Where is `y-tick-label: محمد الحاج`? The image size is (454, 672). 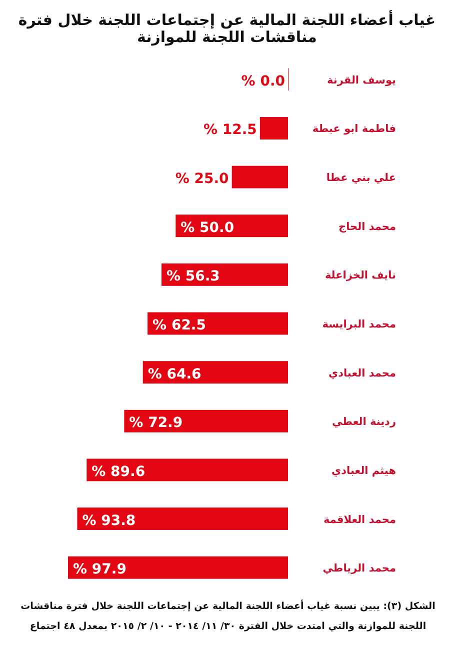 y-tick-label: محمد الحاج is located at coordinates (367, 226).